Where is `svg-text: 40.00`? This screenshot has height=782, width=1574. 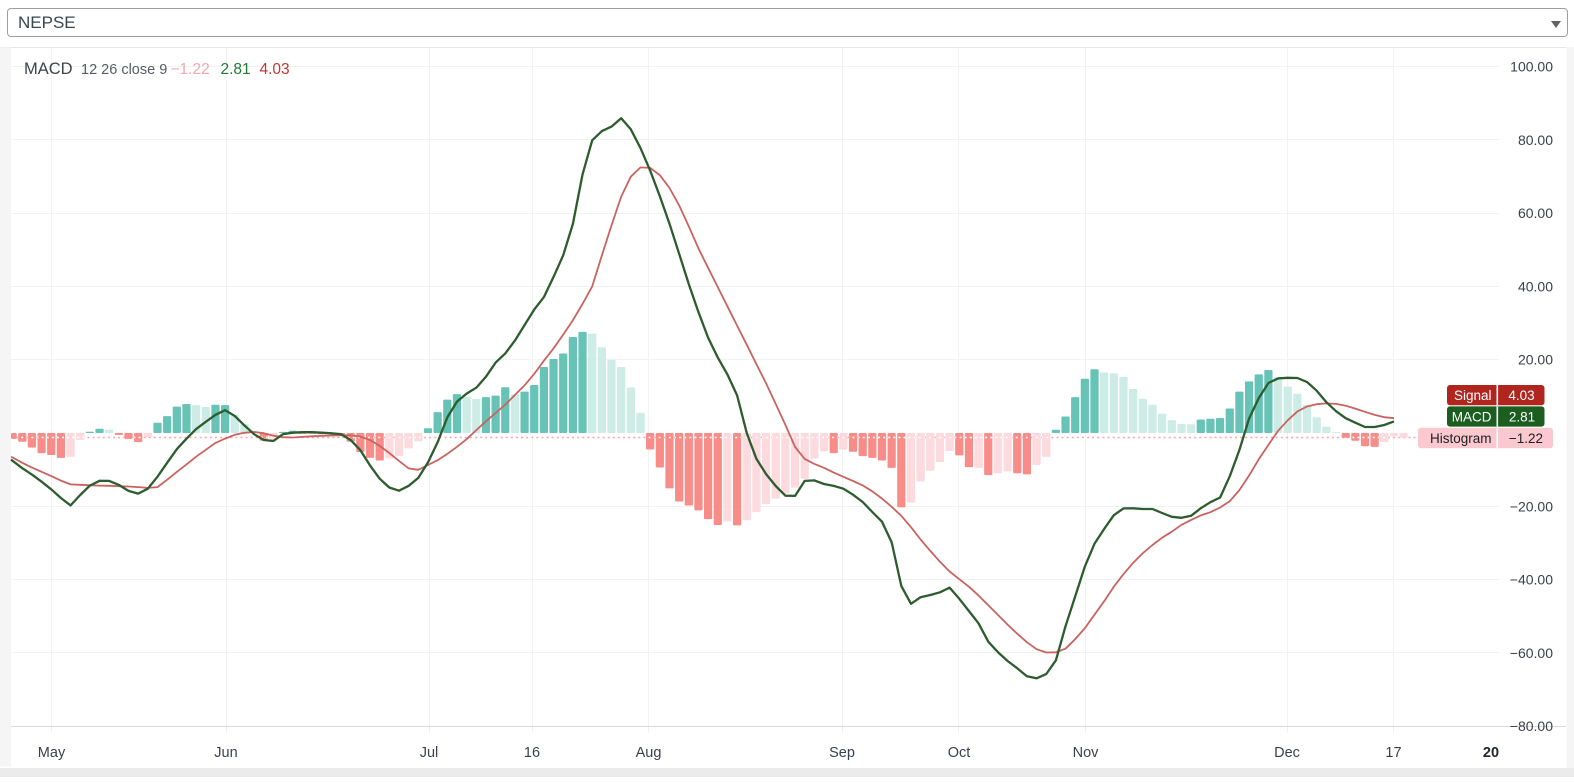
svg-text: 40.00 is located at coordinates (1535, 286).